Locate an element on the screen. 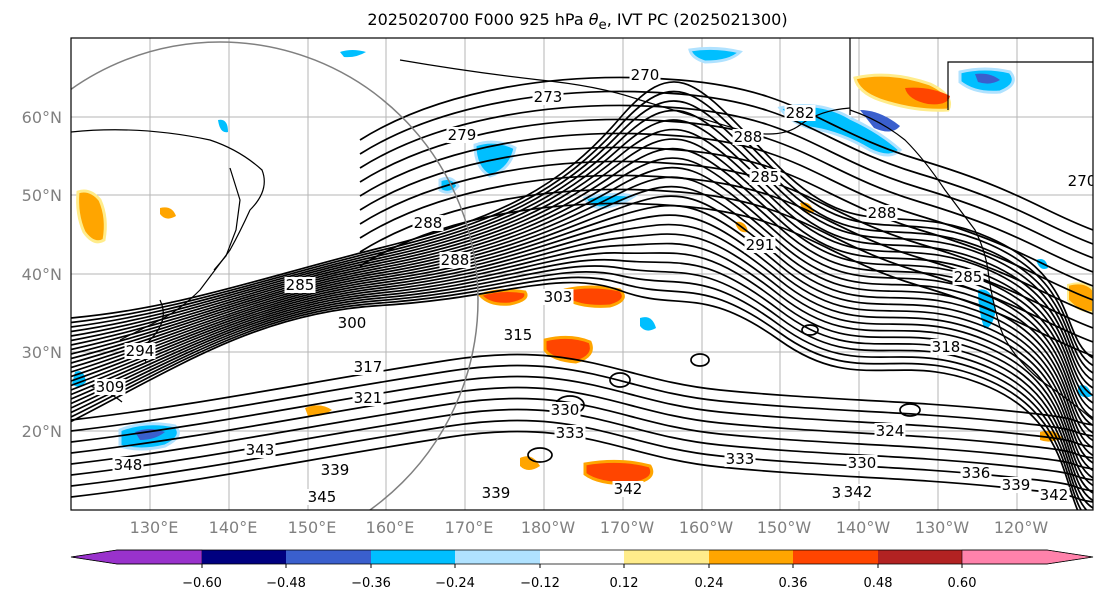 This screenshot has width=1105, height=603. contour-label: 273 is located at coordinates (548, 97).